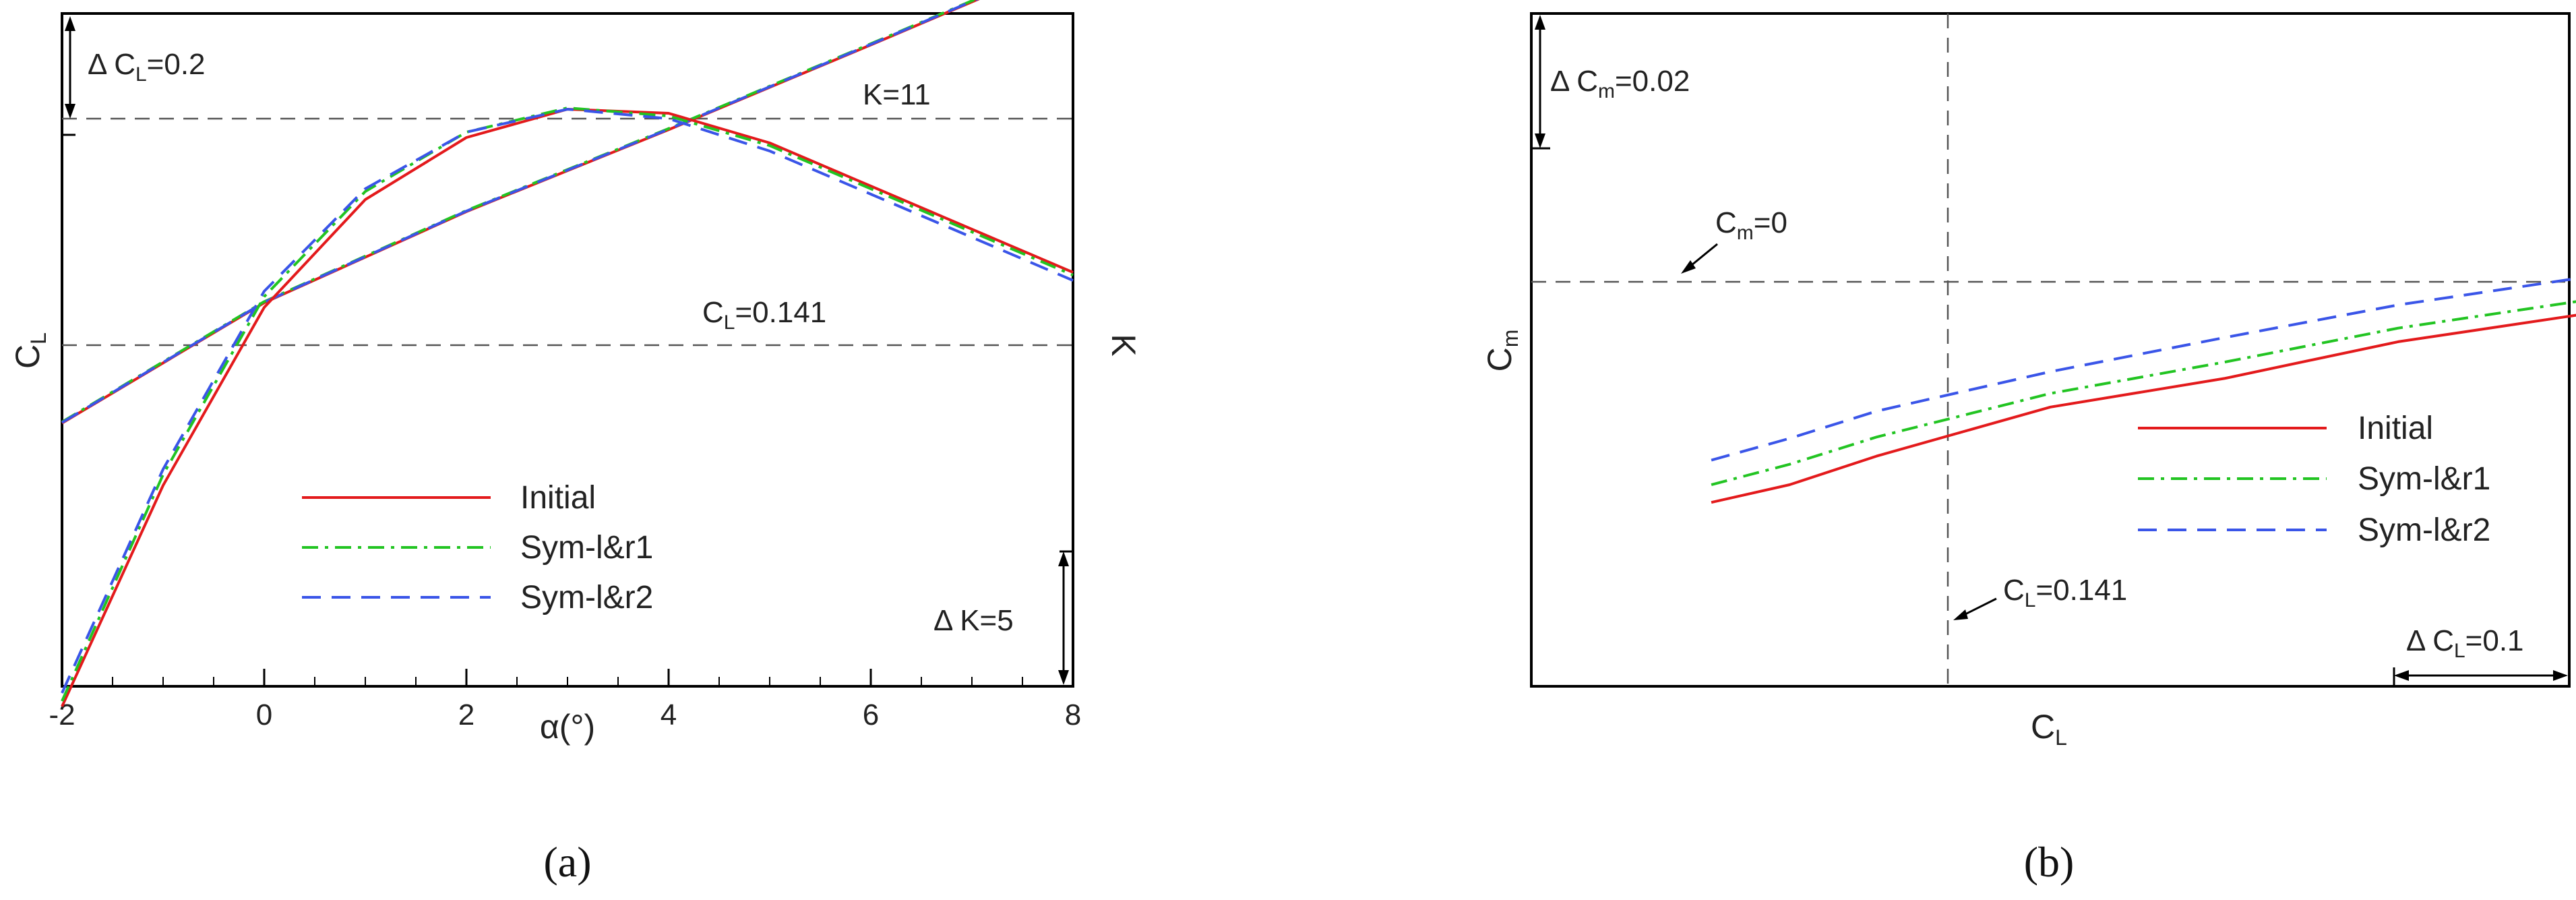  I want to click on y-axis-label-left: CL, so click(30, 350).